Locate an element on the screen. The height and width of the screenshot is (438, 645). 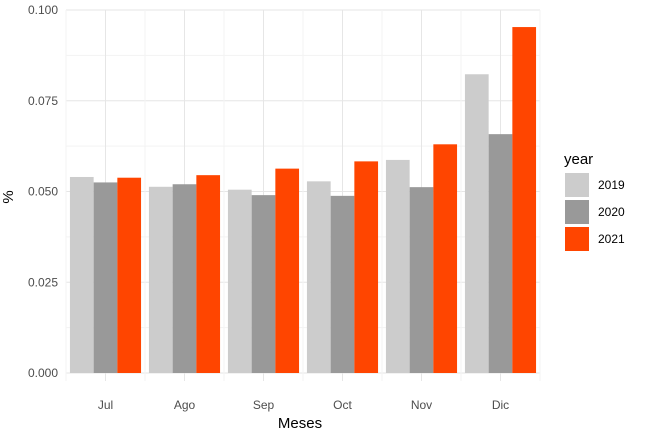
bar-jul-2020 is located at coordinates (105, 277).